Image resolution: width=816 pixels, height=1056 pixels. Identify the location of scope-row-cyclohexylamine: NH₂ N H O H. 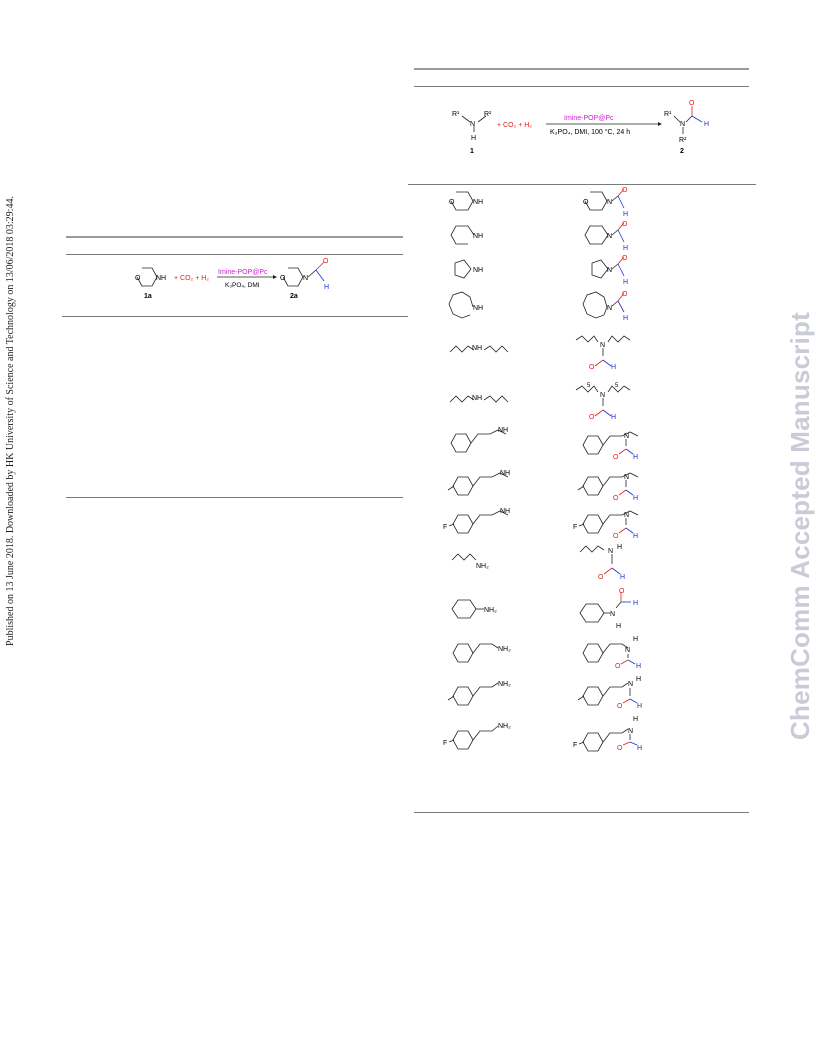
(544, 609).